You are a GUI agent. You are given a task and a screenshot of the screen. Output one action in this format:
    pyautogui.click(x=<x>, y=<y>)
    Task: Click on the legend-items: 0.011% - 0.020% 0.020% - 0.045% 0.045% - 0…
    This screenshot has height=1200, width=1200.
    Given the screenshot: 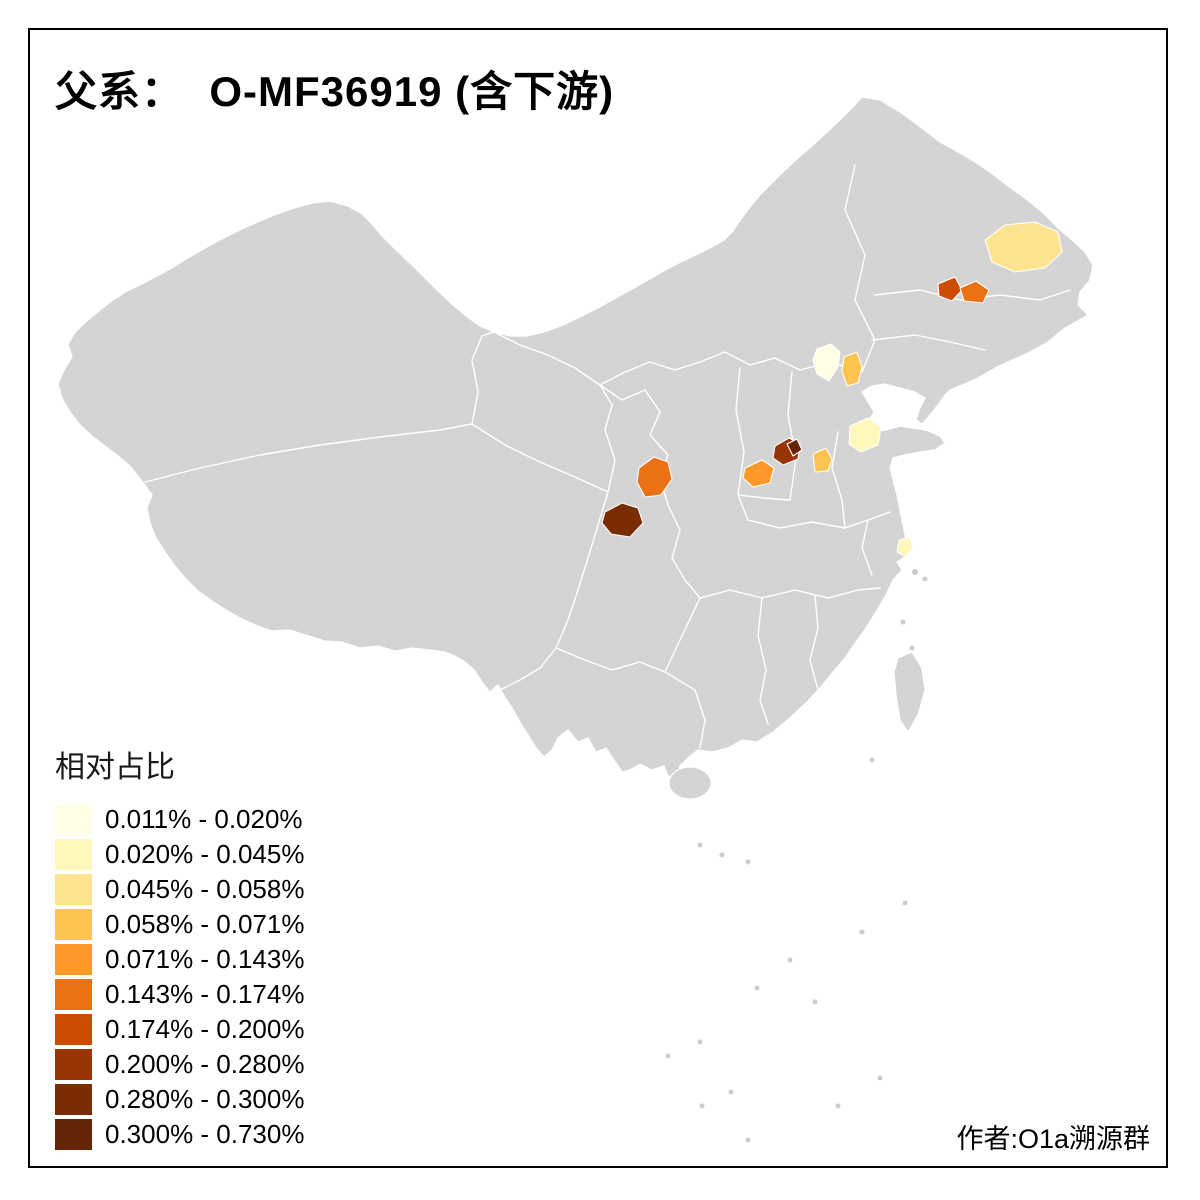 What is the action you would take?
    pyautogui.click(x=179, y=977)
    